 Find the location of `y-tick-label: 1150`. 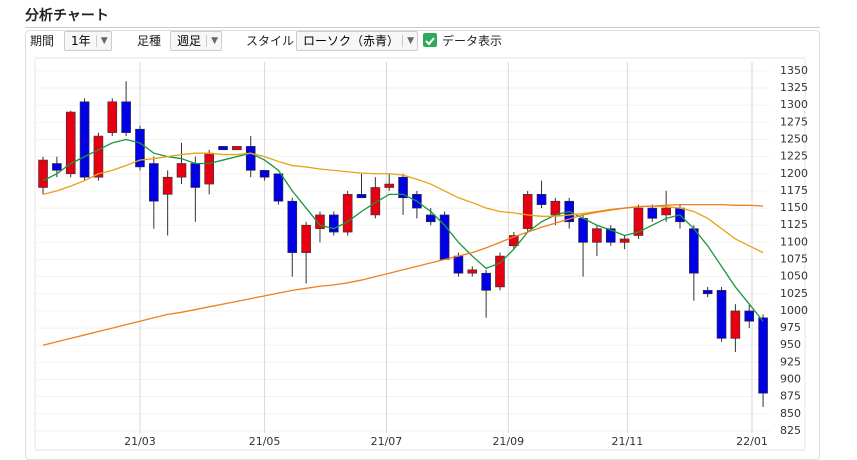

y-tick-label: 1150 is located at coordinates (794, 207).